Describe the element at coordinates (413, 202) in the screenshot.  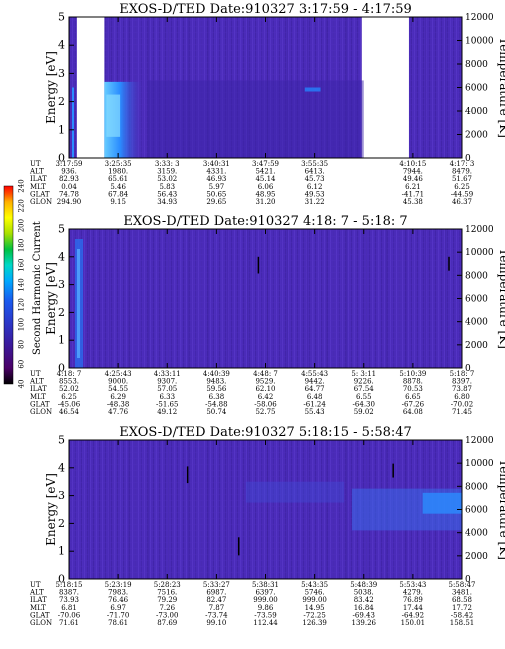
I see `table-cell: 45.38` at that location.